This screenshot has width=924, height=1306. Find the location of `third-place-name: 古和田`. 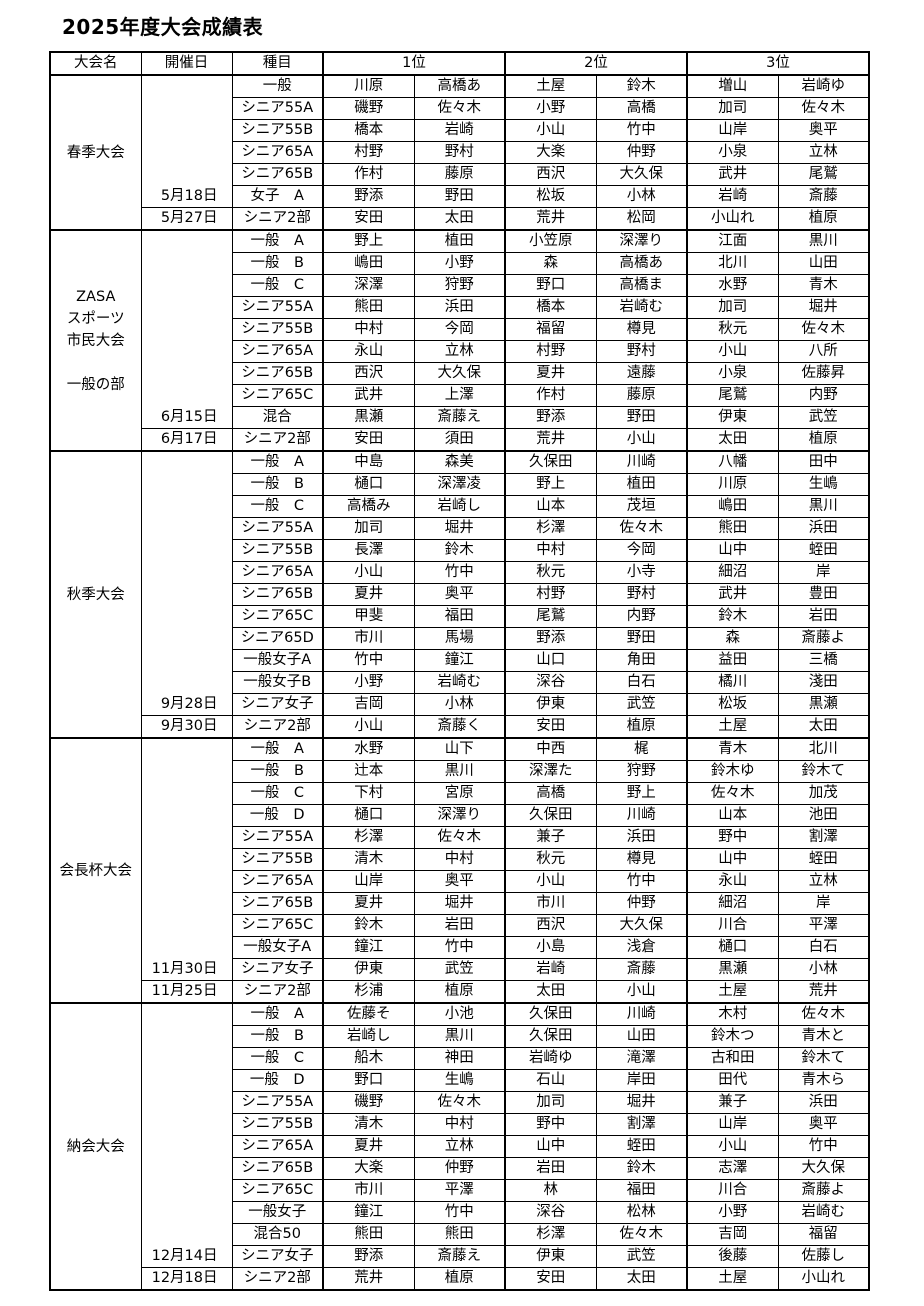

third-place-name: 古和田 is located at coordinates (732, 1058).